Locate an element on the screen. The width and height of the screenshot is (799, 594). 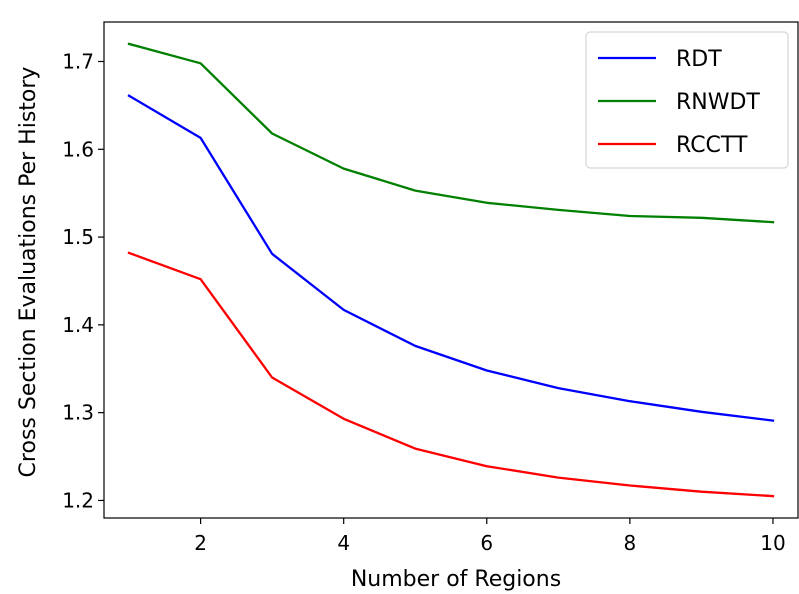
x-tick-labels: 2 4 6 8 10 is located at coordinates (489, 543).